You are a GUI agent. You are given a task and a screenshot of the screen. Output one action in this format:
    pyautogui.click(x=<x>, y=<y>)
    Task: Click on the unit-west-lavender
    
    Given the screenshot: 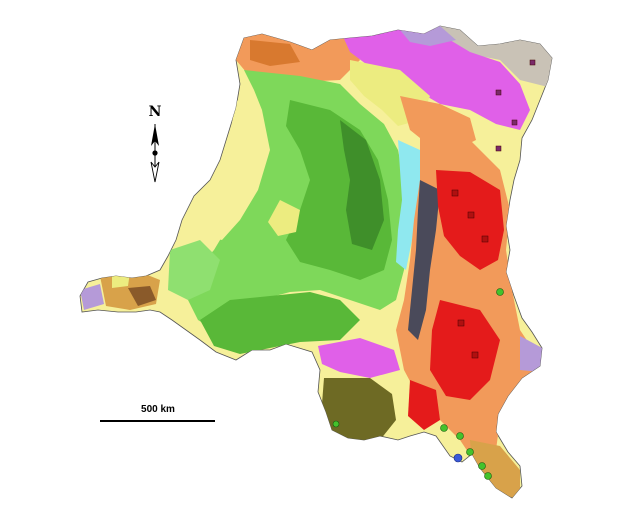 What is the action you would take?
    pyautogui.click(x=92, y=297)
    